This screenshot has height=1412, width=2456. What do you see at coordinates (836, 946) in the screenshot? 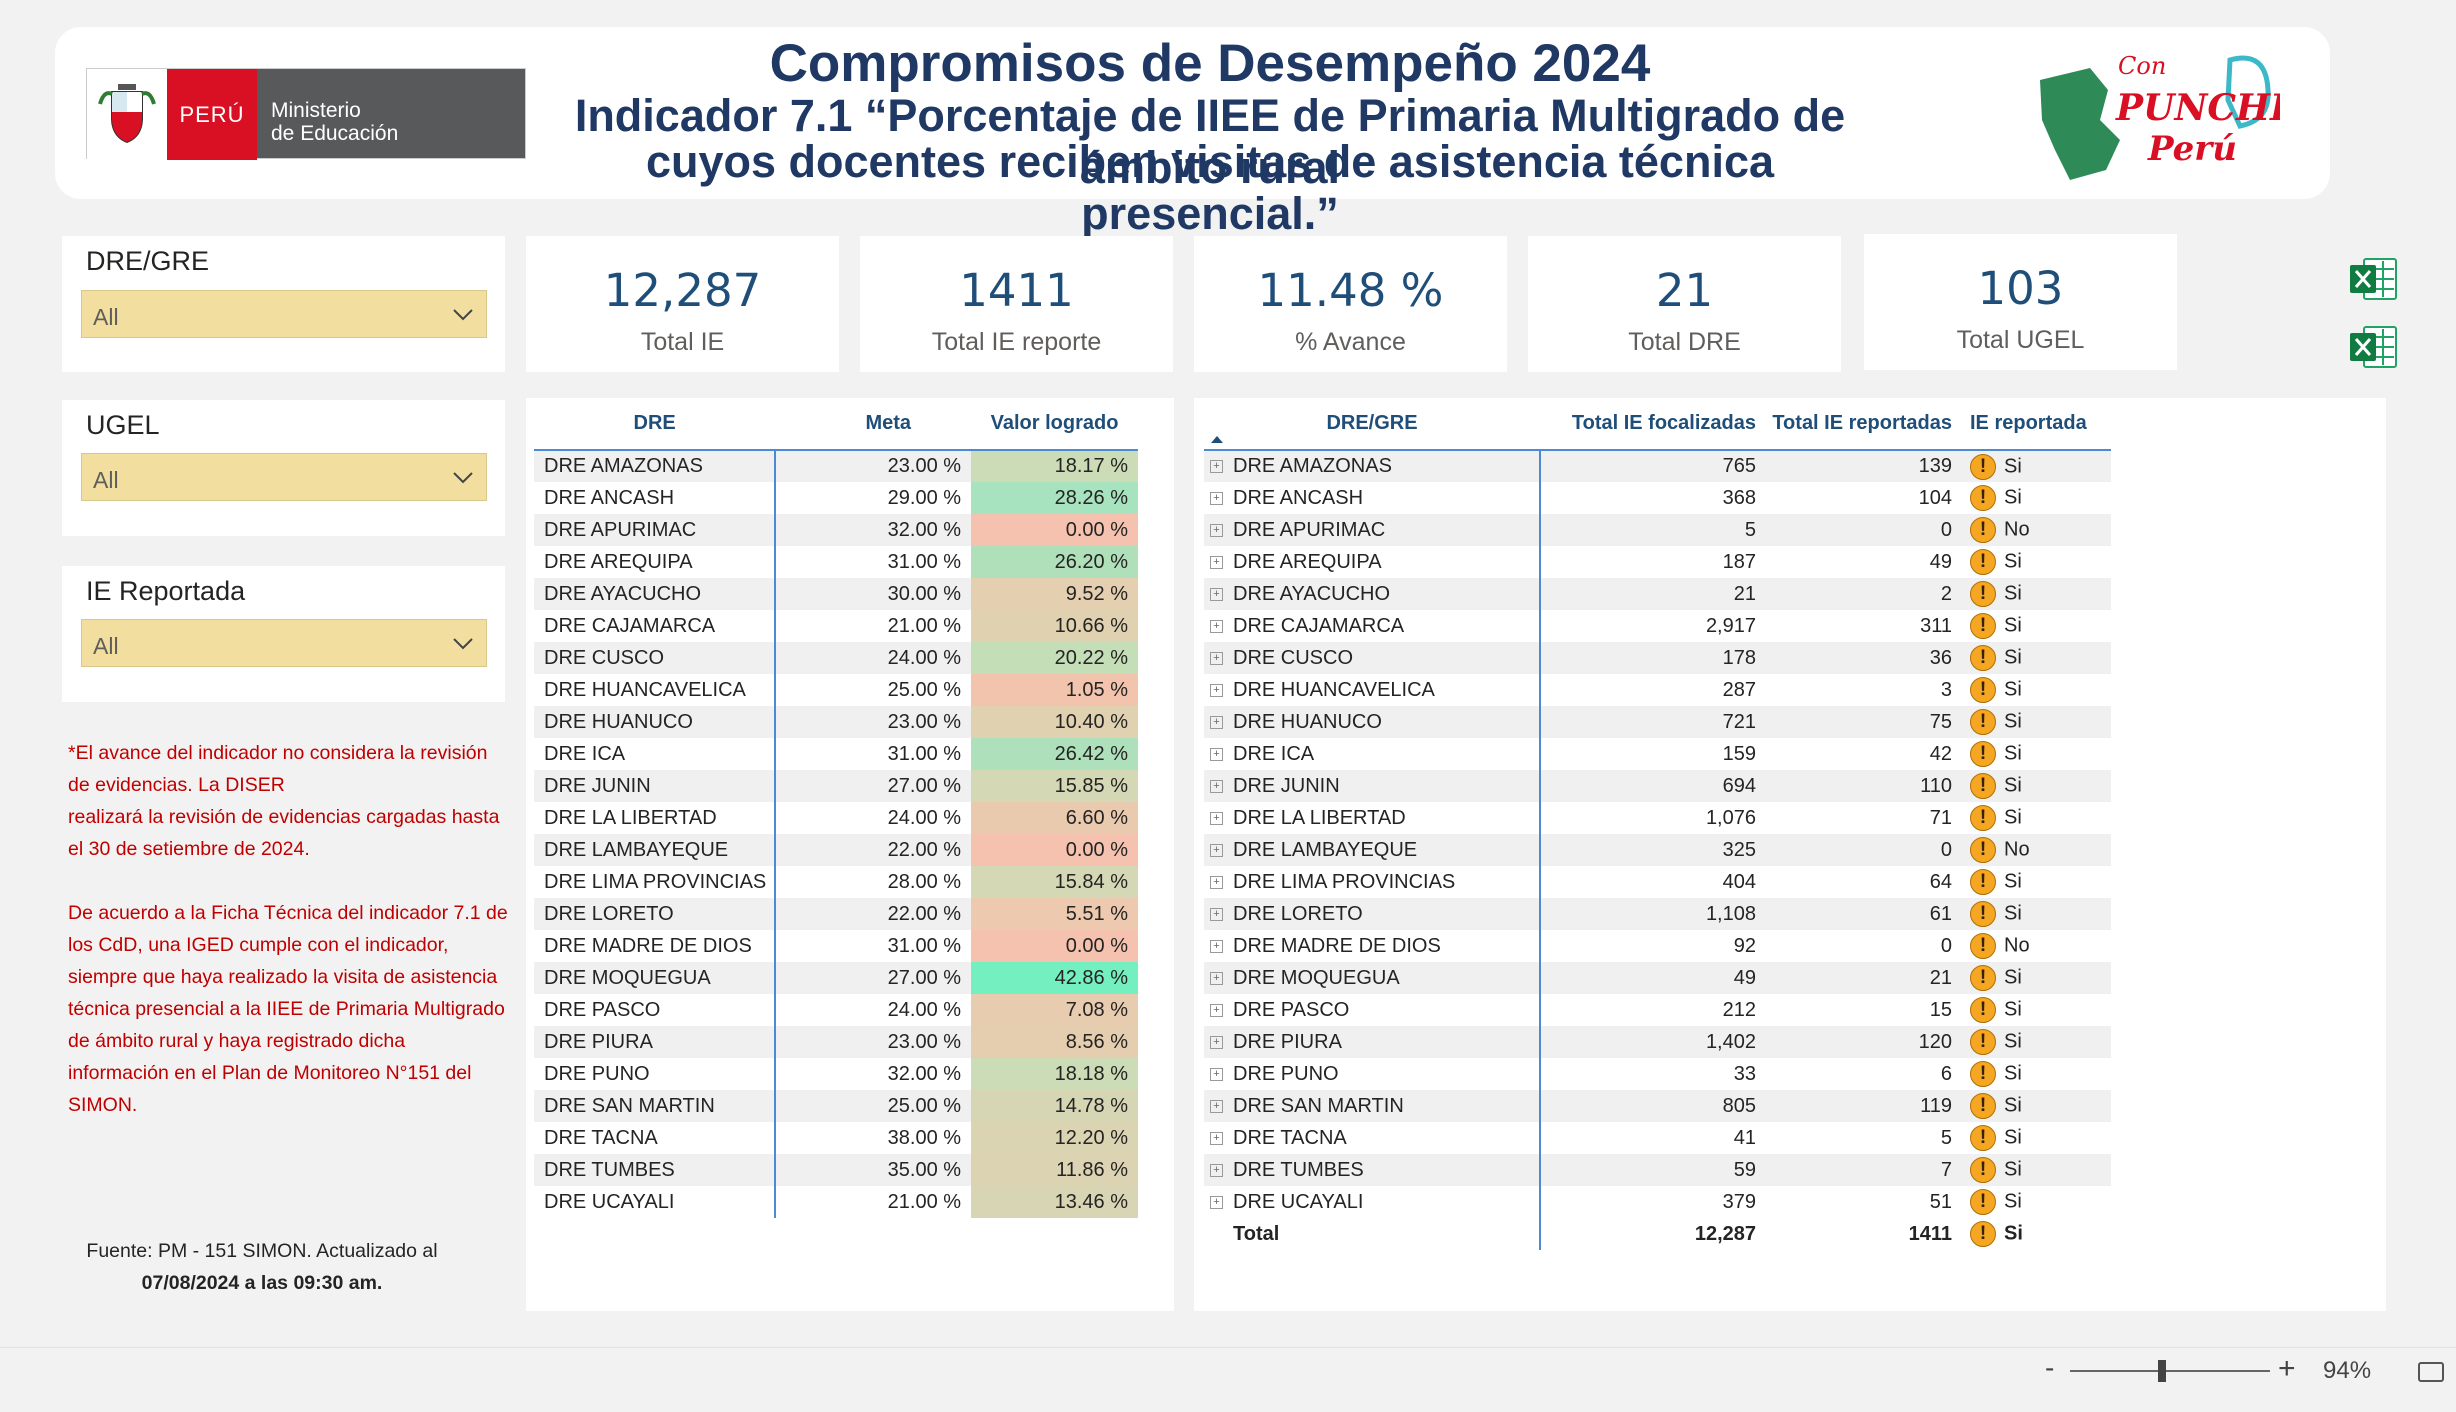
I see `table-row: DRE MADRE DE DIOS 31.00 % 0.00 %` at bounding box center [836, 946].